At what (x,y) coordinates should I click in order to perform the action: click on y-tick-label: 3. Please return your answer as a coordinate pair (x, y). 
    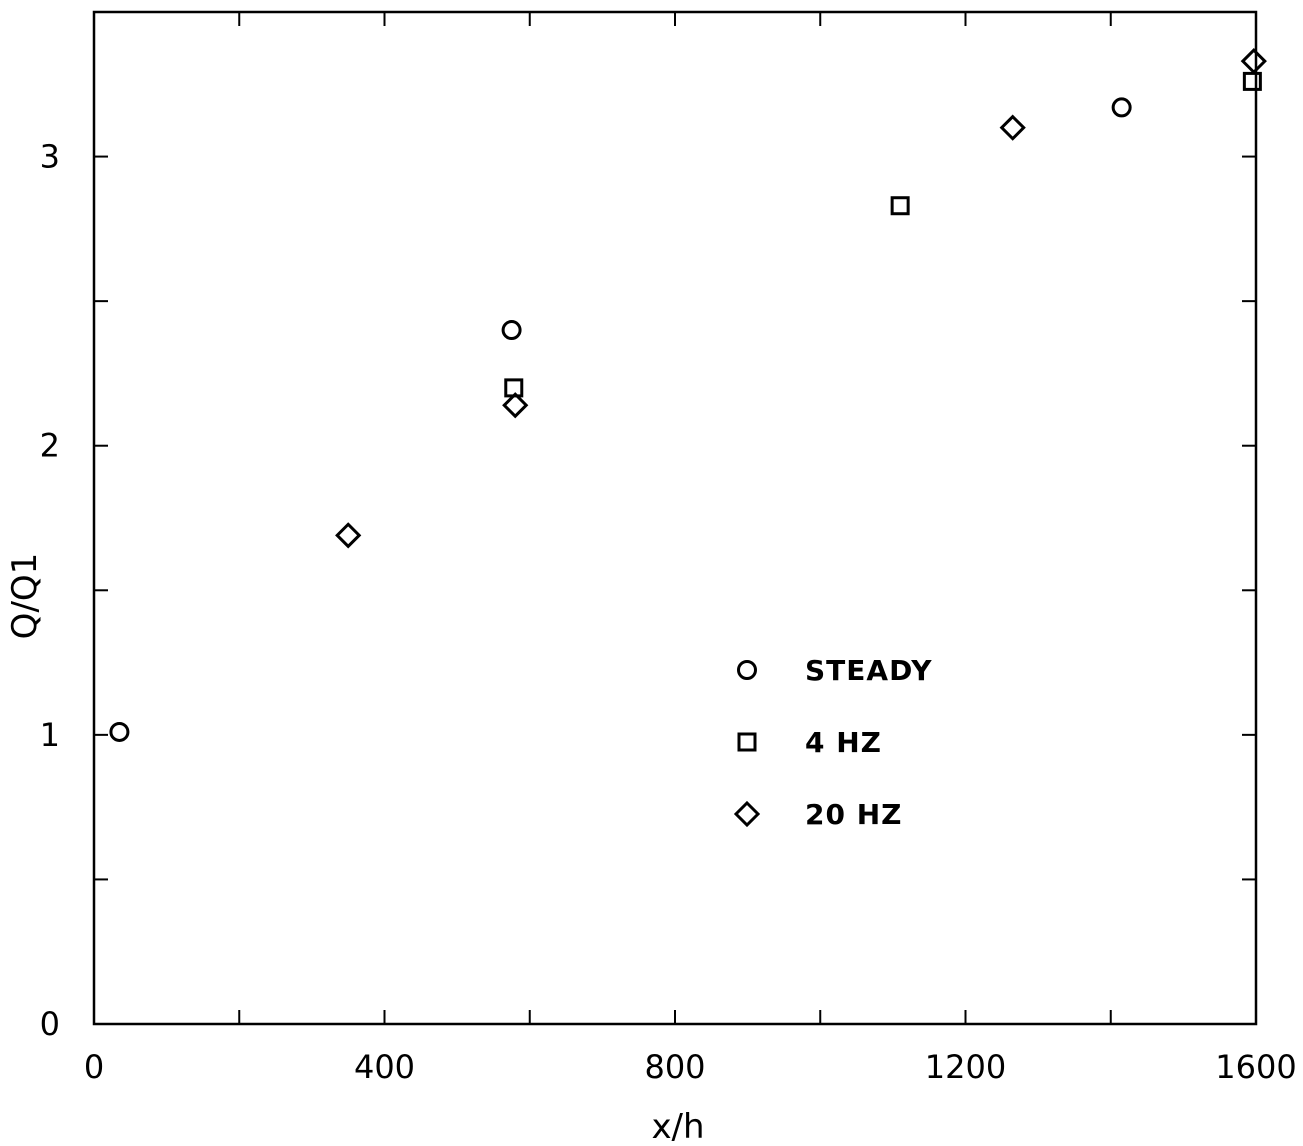
    Looking at the image, I should click on (50, 157).